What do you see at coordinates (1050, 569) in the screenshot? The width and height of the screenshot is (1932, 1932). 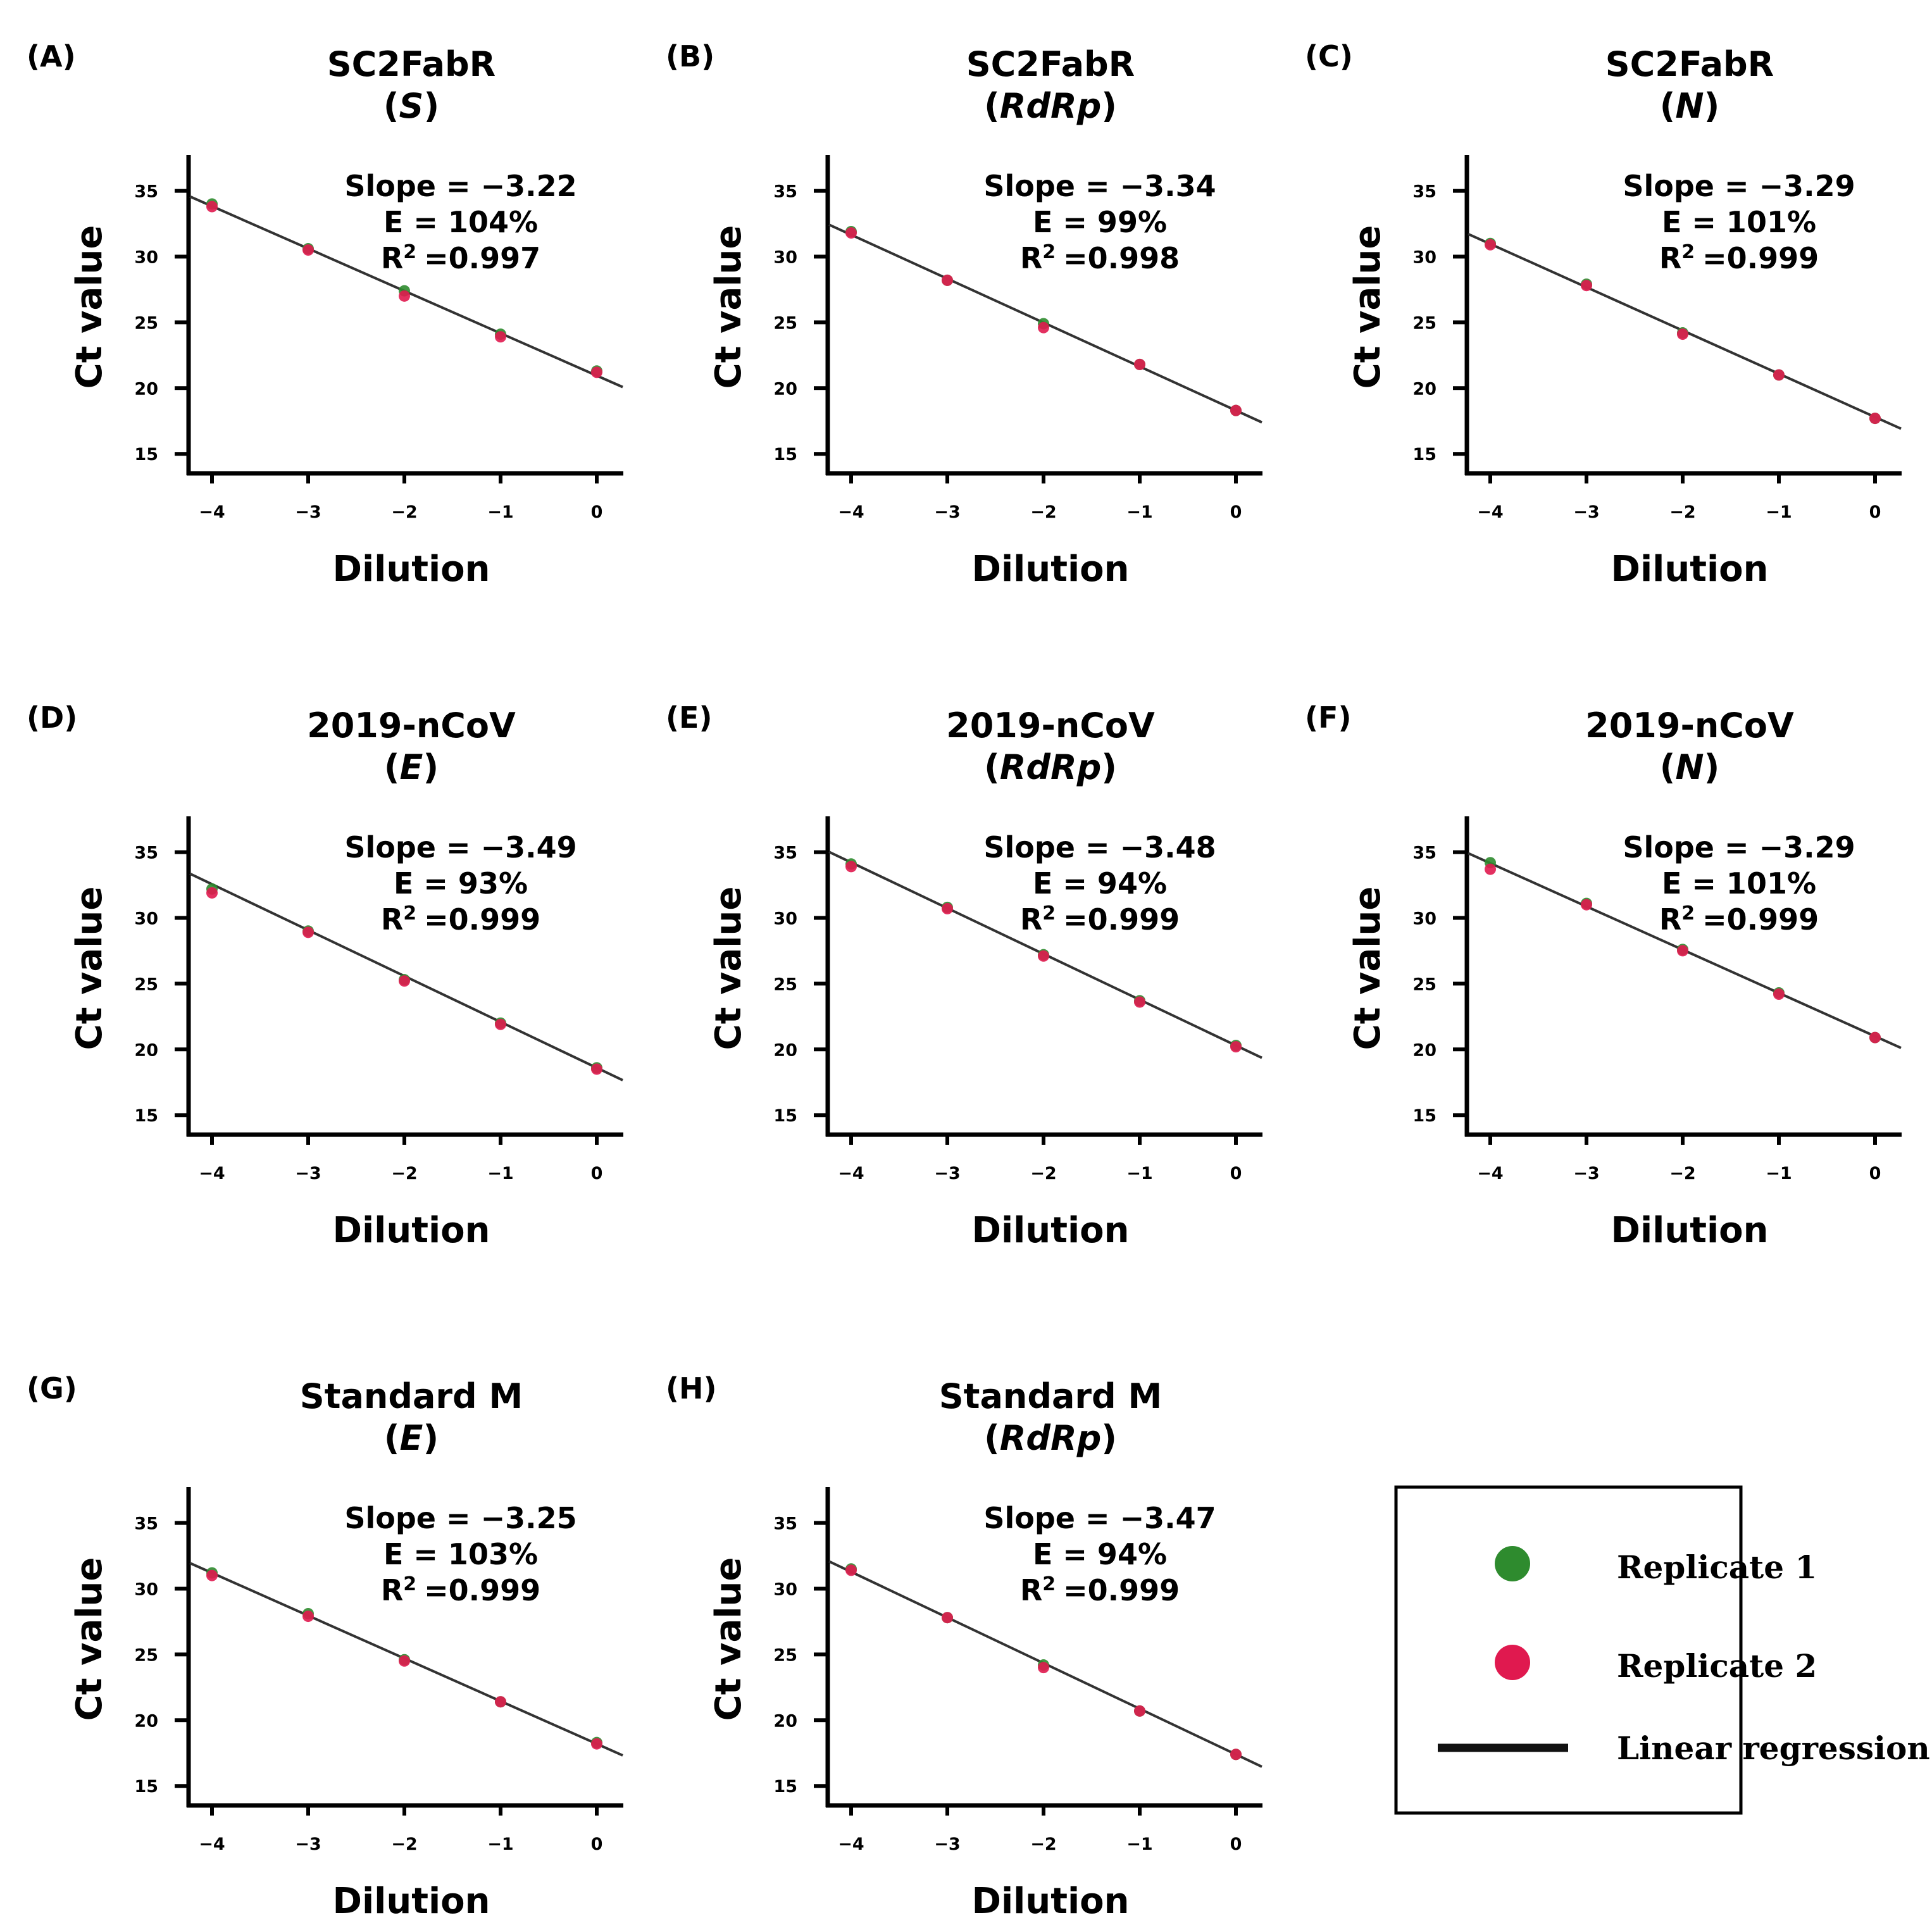 I see `x-axis-title: Dilution` at bounding box center [1050, 569].